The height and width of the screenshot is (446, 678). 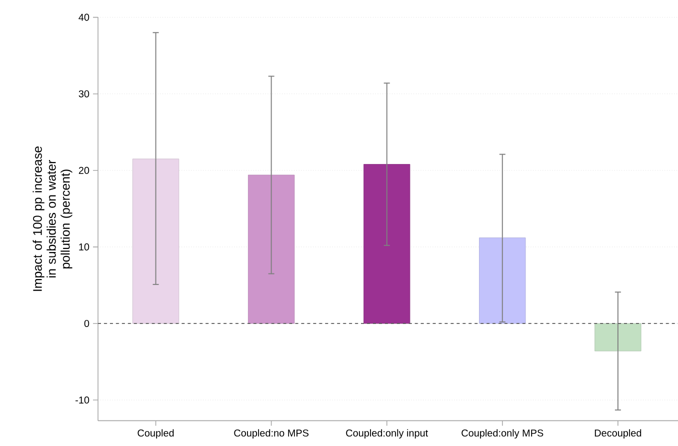 What do you see at coordinates (618, 337) in the screenshot?
I see `bar` at bounding box center [618, 337].